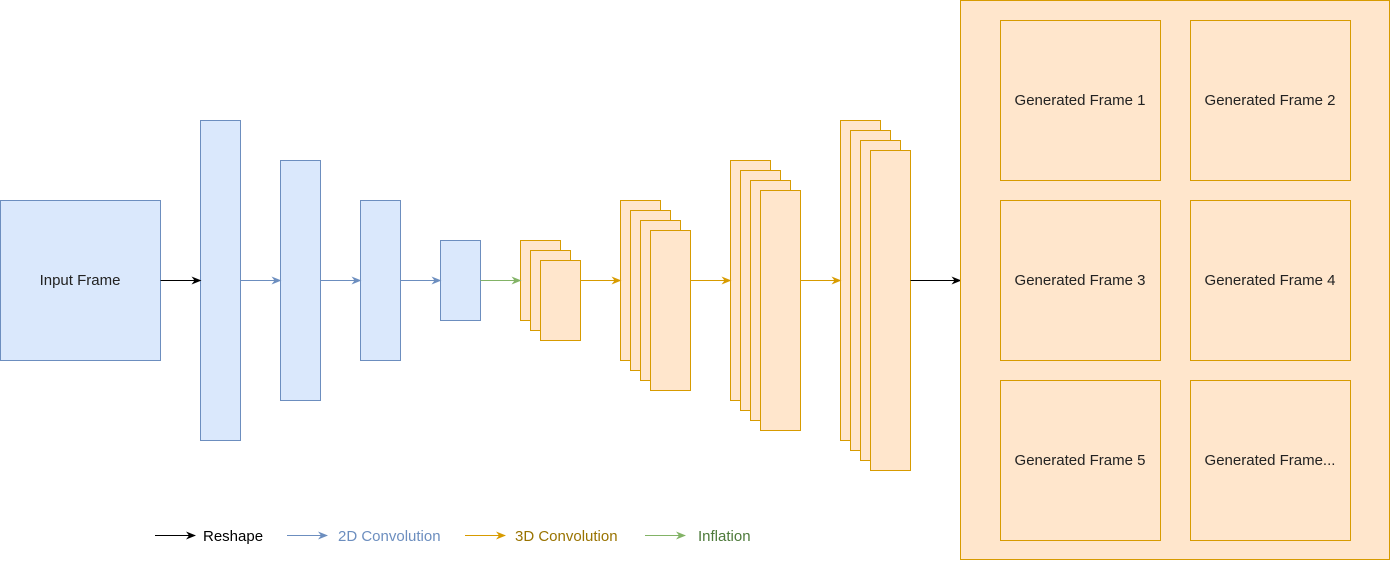 The height and width of the screenshot is (561, 1391). I want to click on generated-frame-4-box, so click(1270, 280).